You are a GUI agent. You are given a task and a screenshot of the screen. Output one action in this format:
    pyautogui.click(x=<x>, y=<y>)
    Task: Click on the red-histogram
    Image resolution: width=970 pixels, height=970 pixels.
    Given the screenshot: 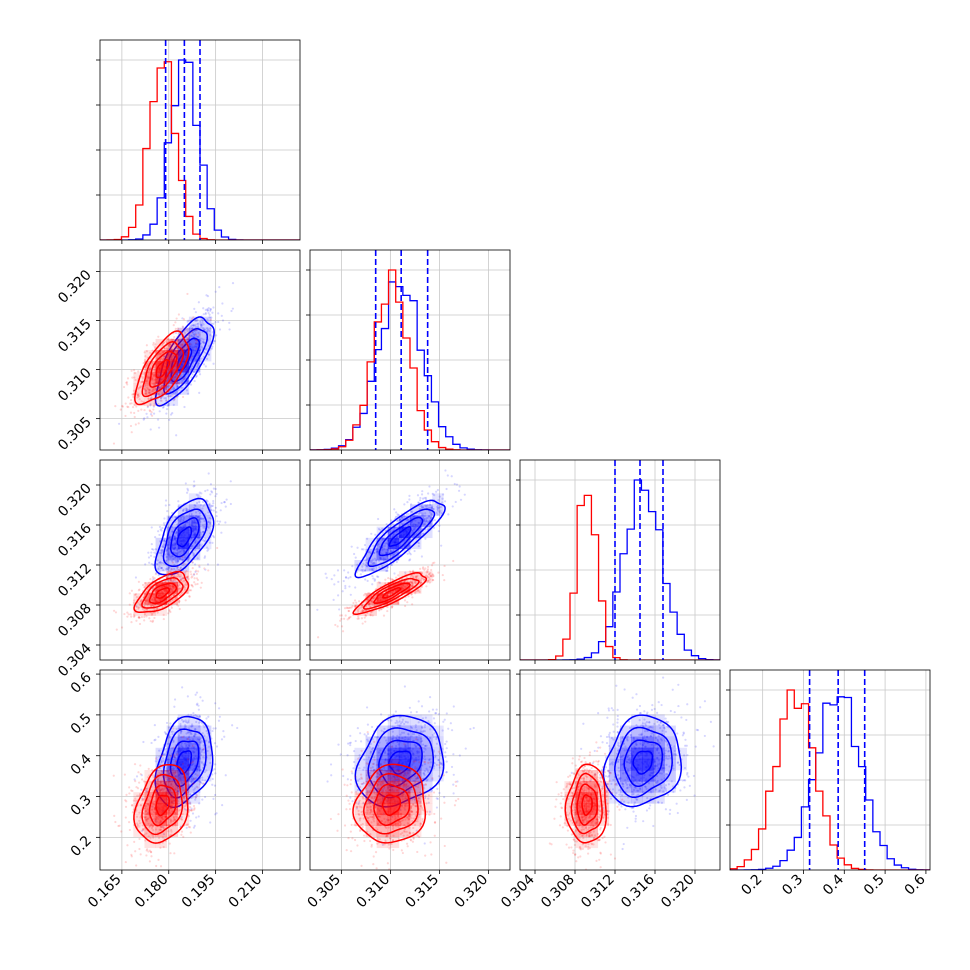 What is the action you would take?
    pyautogui.click(x=200, y=150)
    